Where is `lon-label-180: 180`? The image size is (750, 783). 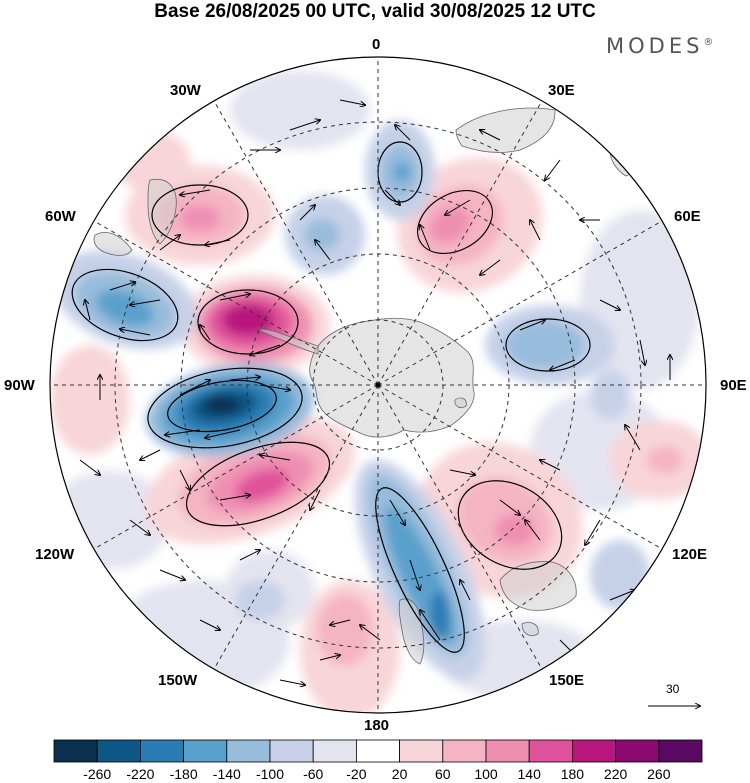
lon-label-180: 180 is located at coordinates (377, 725).